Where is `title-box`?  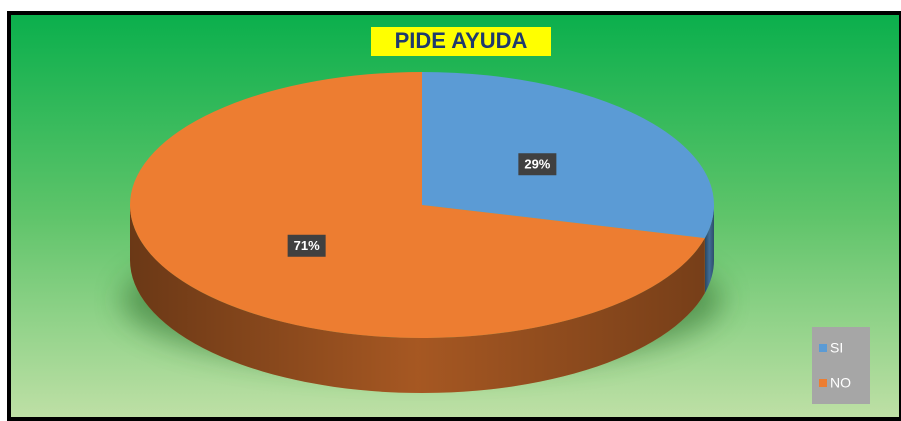 title-box is located at coordinates (461, 41).